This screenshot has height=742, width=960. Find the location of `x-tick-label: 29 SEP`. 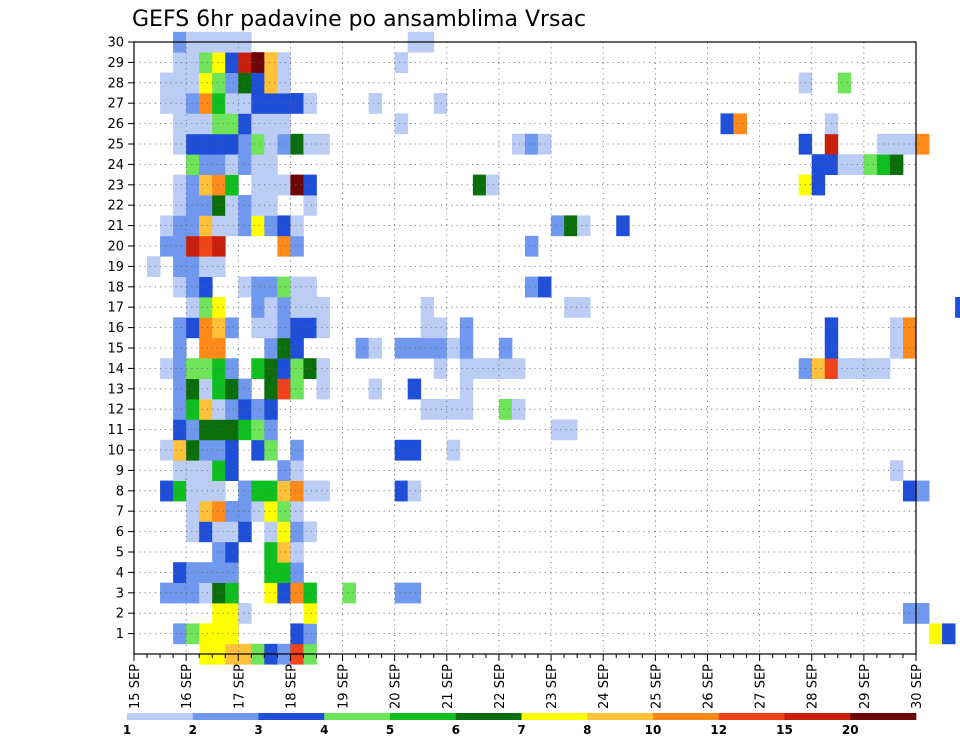

x-tick-label: 29 SEP is located at coordinates (865, 686).